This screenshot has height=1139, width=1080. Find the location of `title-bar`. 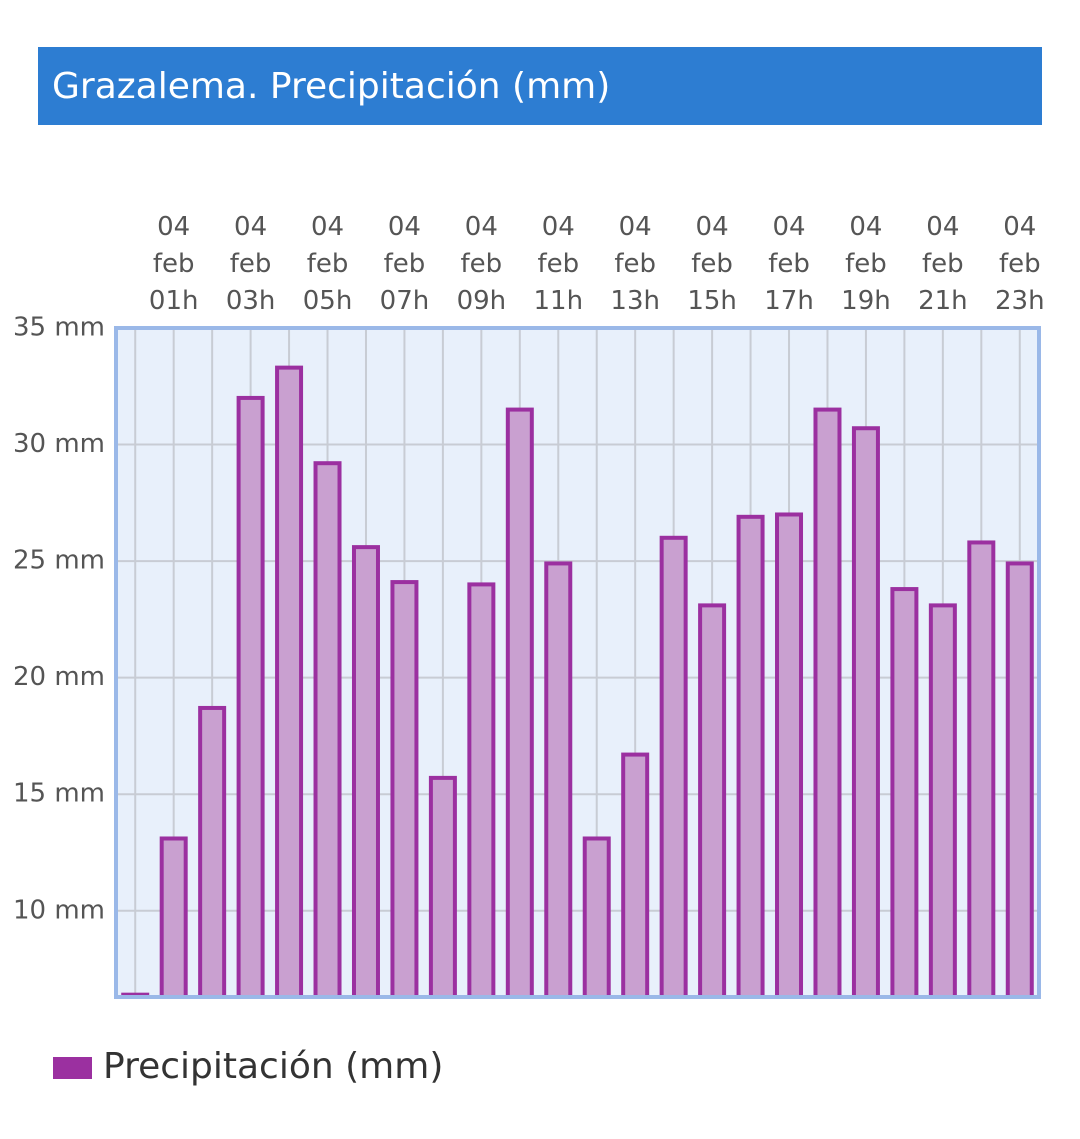

title-bar is located at coordinates (540, 86).